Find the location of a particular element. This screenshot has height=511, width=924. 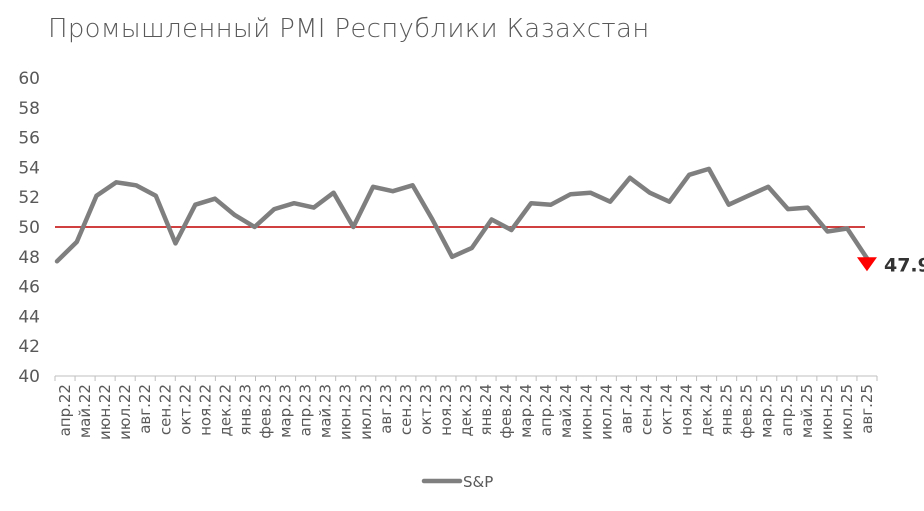

chart-title: Промышленный PMI Республики Казахстан is located at coordinates (349, 29).